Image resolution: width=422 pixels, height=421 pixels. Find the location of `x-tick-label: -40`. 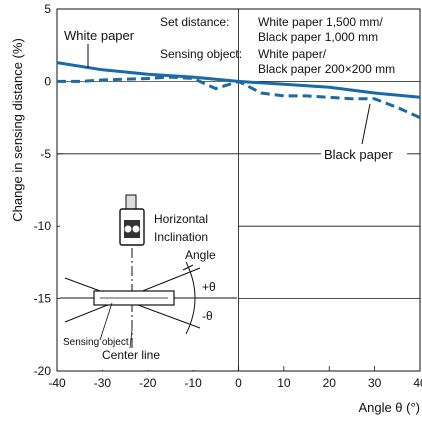

x-tick-label: -40 is located at coordinates (57, 383).